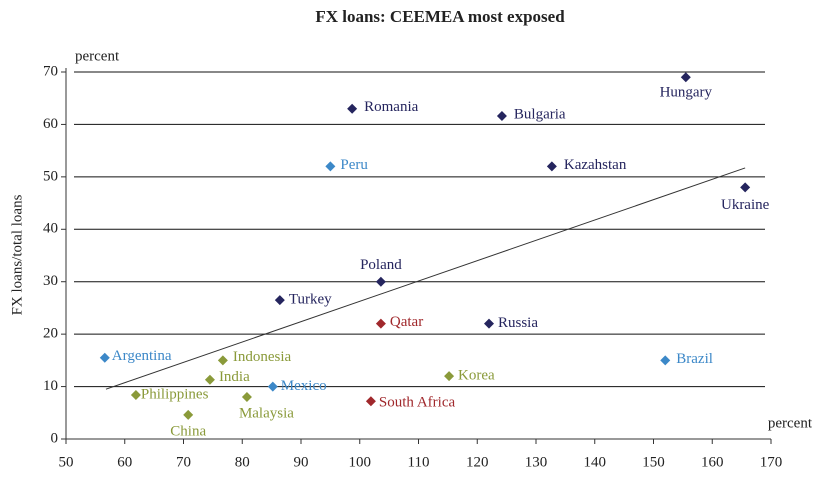 The height and width of the screenshot is (477, 815). Describe the element at coordinates (97, 56) in the screenshot. I see `y-unit: percent` at that location.